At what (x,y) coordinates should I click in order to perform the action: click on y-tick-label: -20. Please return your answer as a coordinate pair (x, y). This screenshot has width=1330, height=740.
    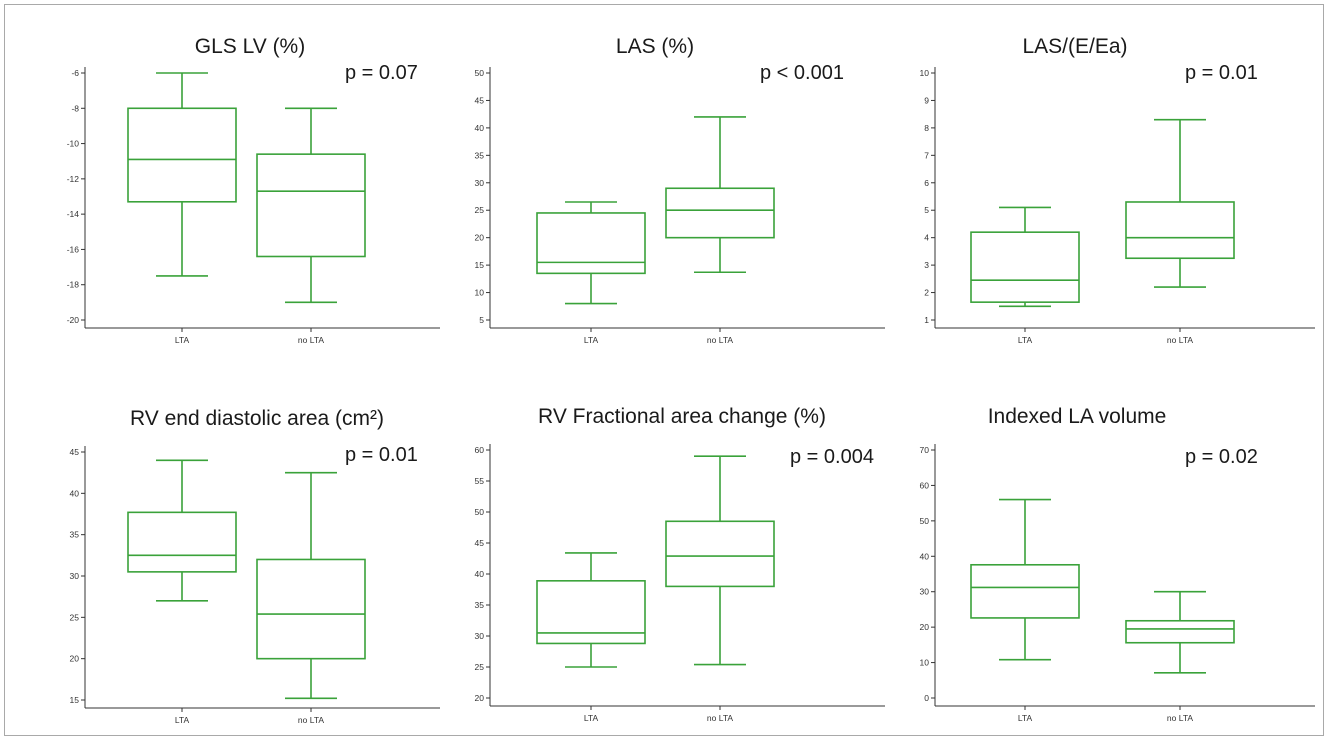
    Looking at the image, I should click on (73, 320).